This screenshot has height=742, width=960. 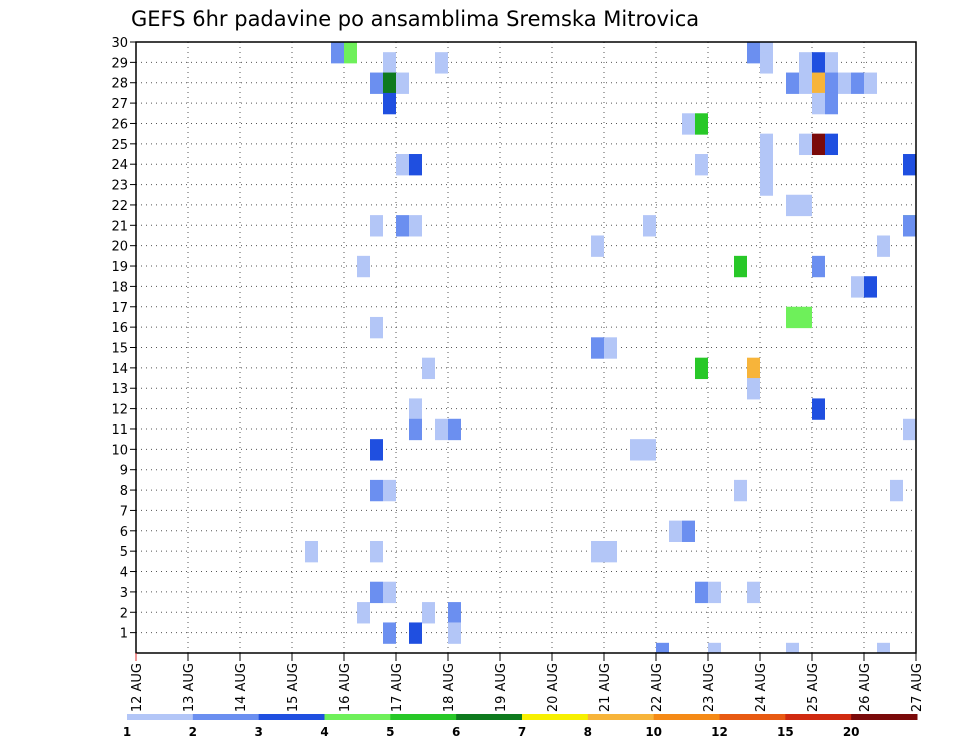 What do you see at coordinates (522, 732) in the screenshot?
I see `colorbar-label: 7` at bounding box center [522, 732].